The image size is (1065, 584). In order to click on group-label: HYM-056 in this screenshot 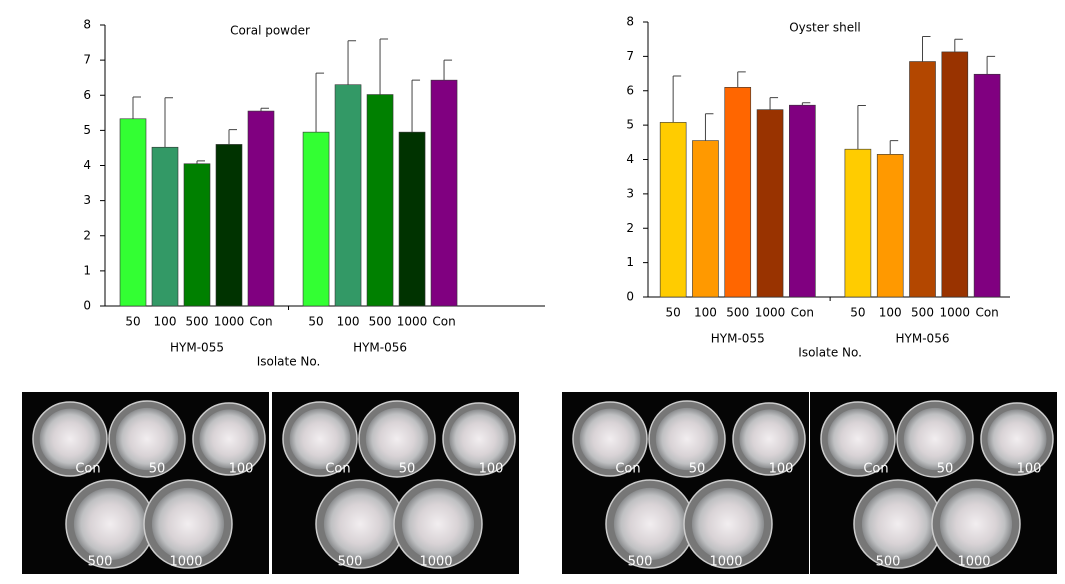, I will do `click(380, 348)`.